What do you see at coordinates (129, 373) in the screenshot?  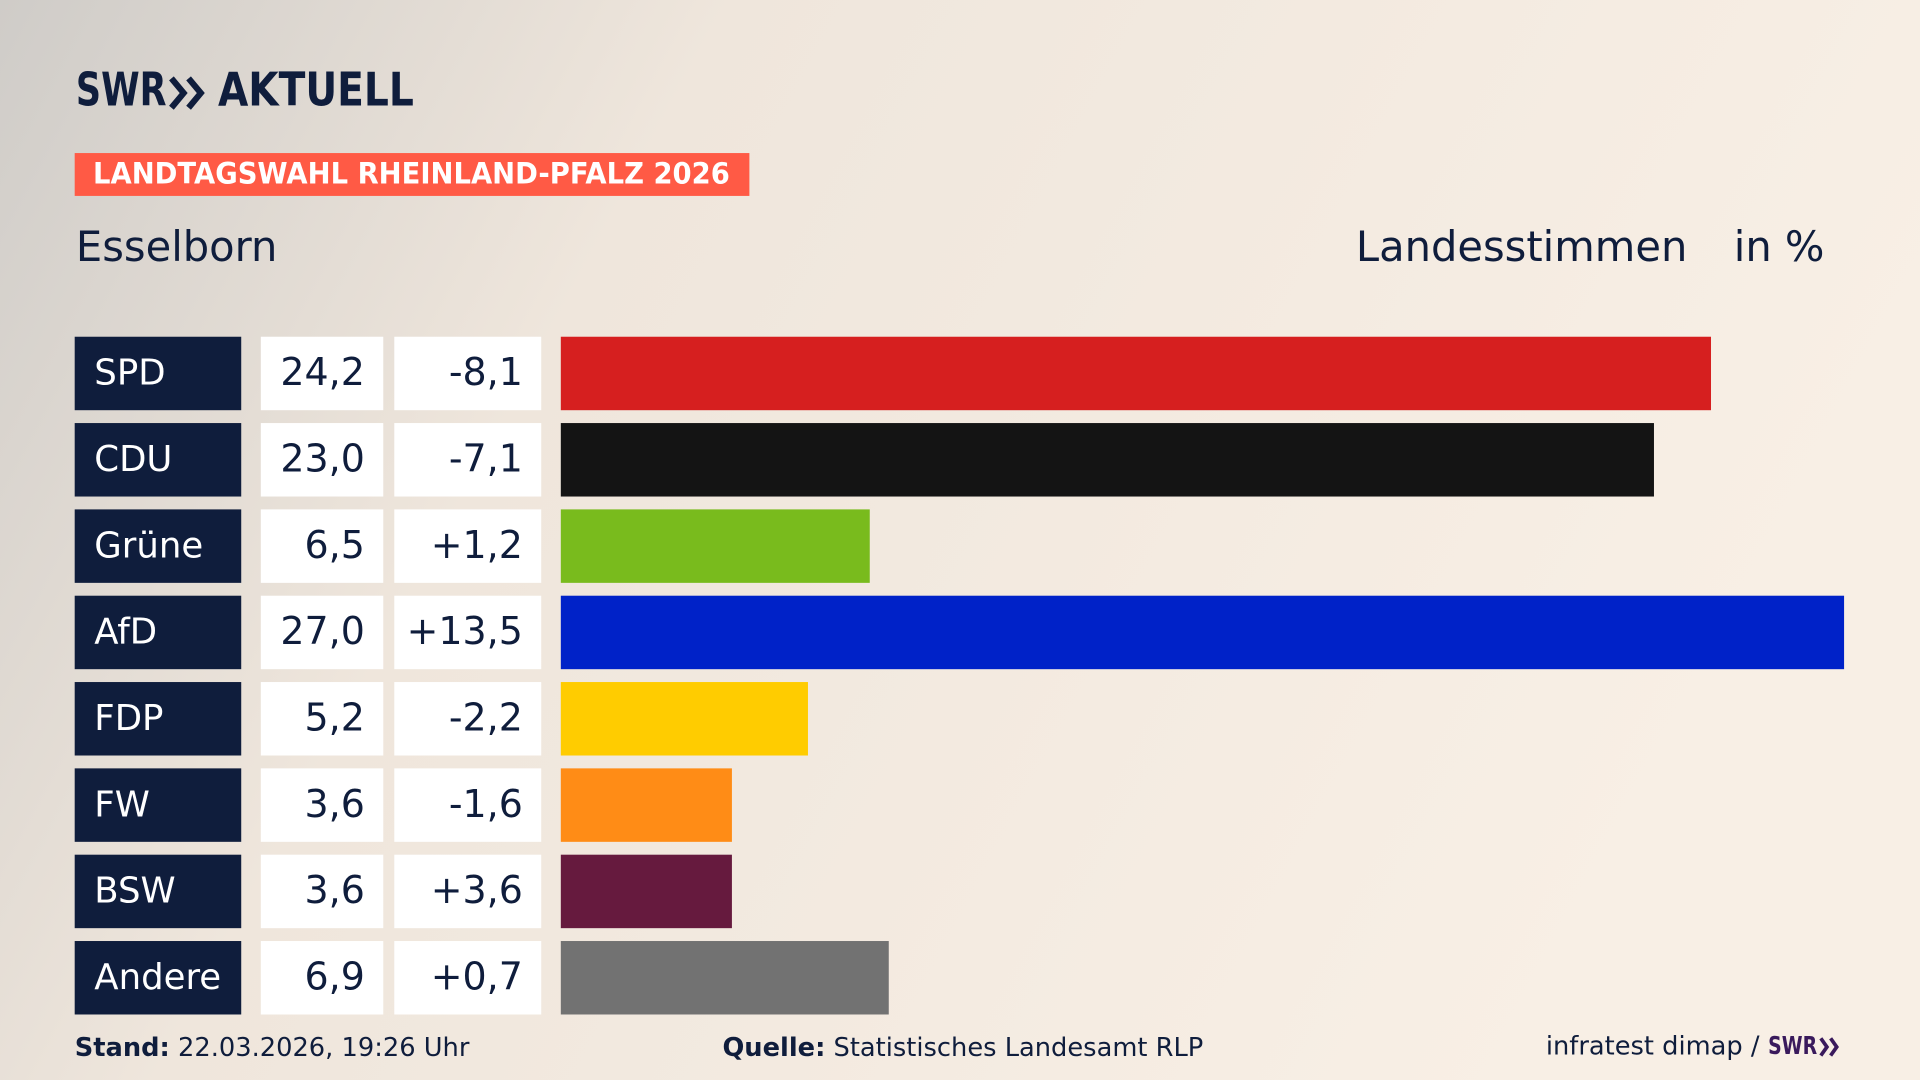 I see `party-label: SPD` at bounding box center [129, 373].